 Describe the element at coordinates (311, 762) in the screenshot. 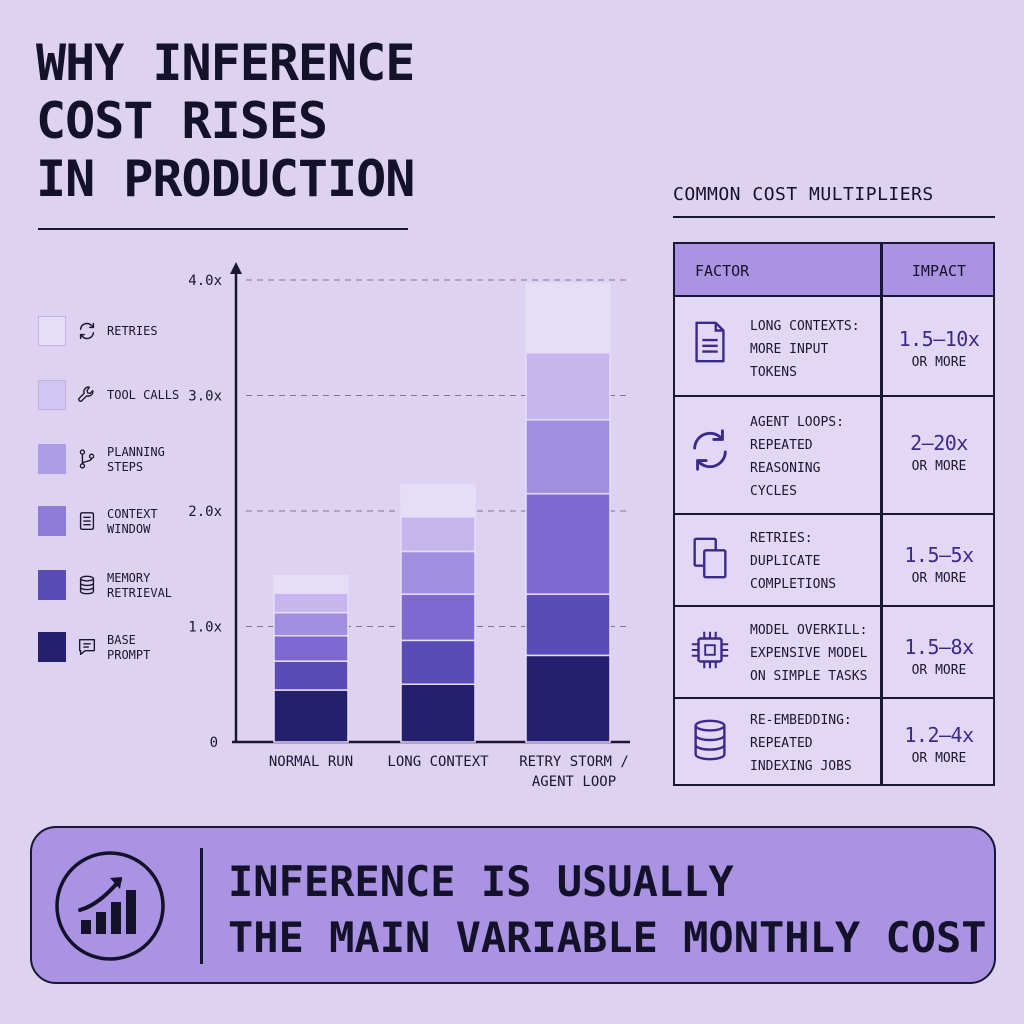

I see `x-category-label: NORMAL RUN` at that location.